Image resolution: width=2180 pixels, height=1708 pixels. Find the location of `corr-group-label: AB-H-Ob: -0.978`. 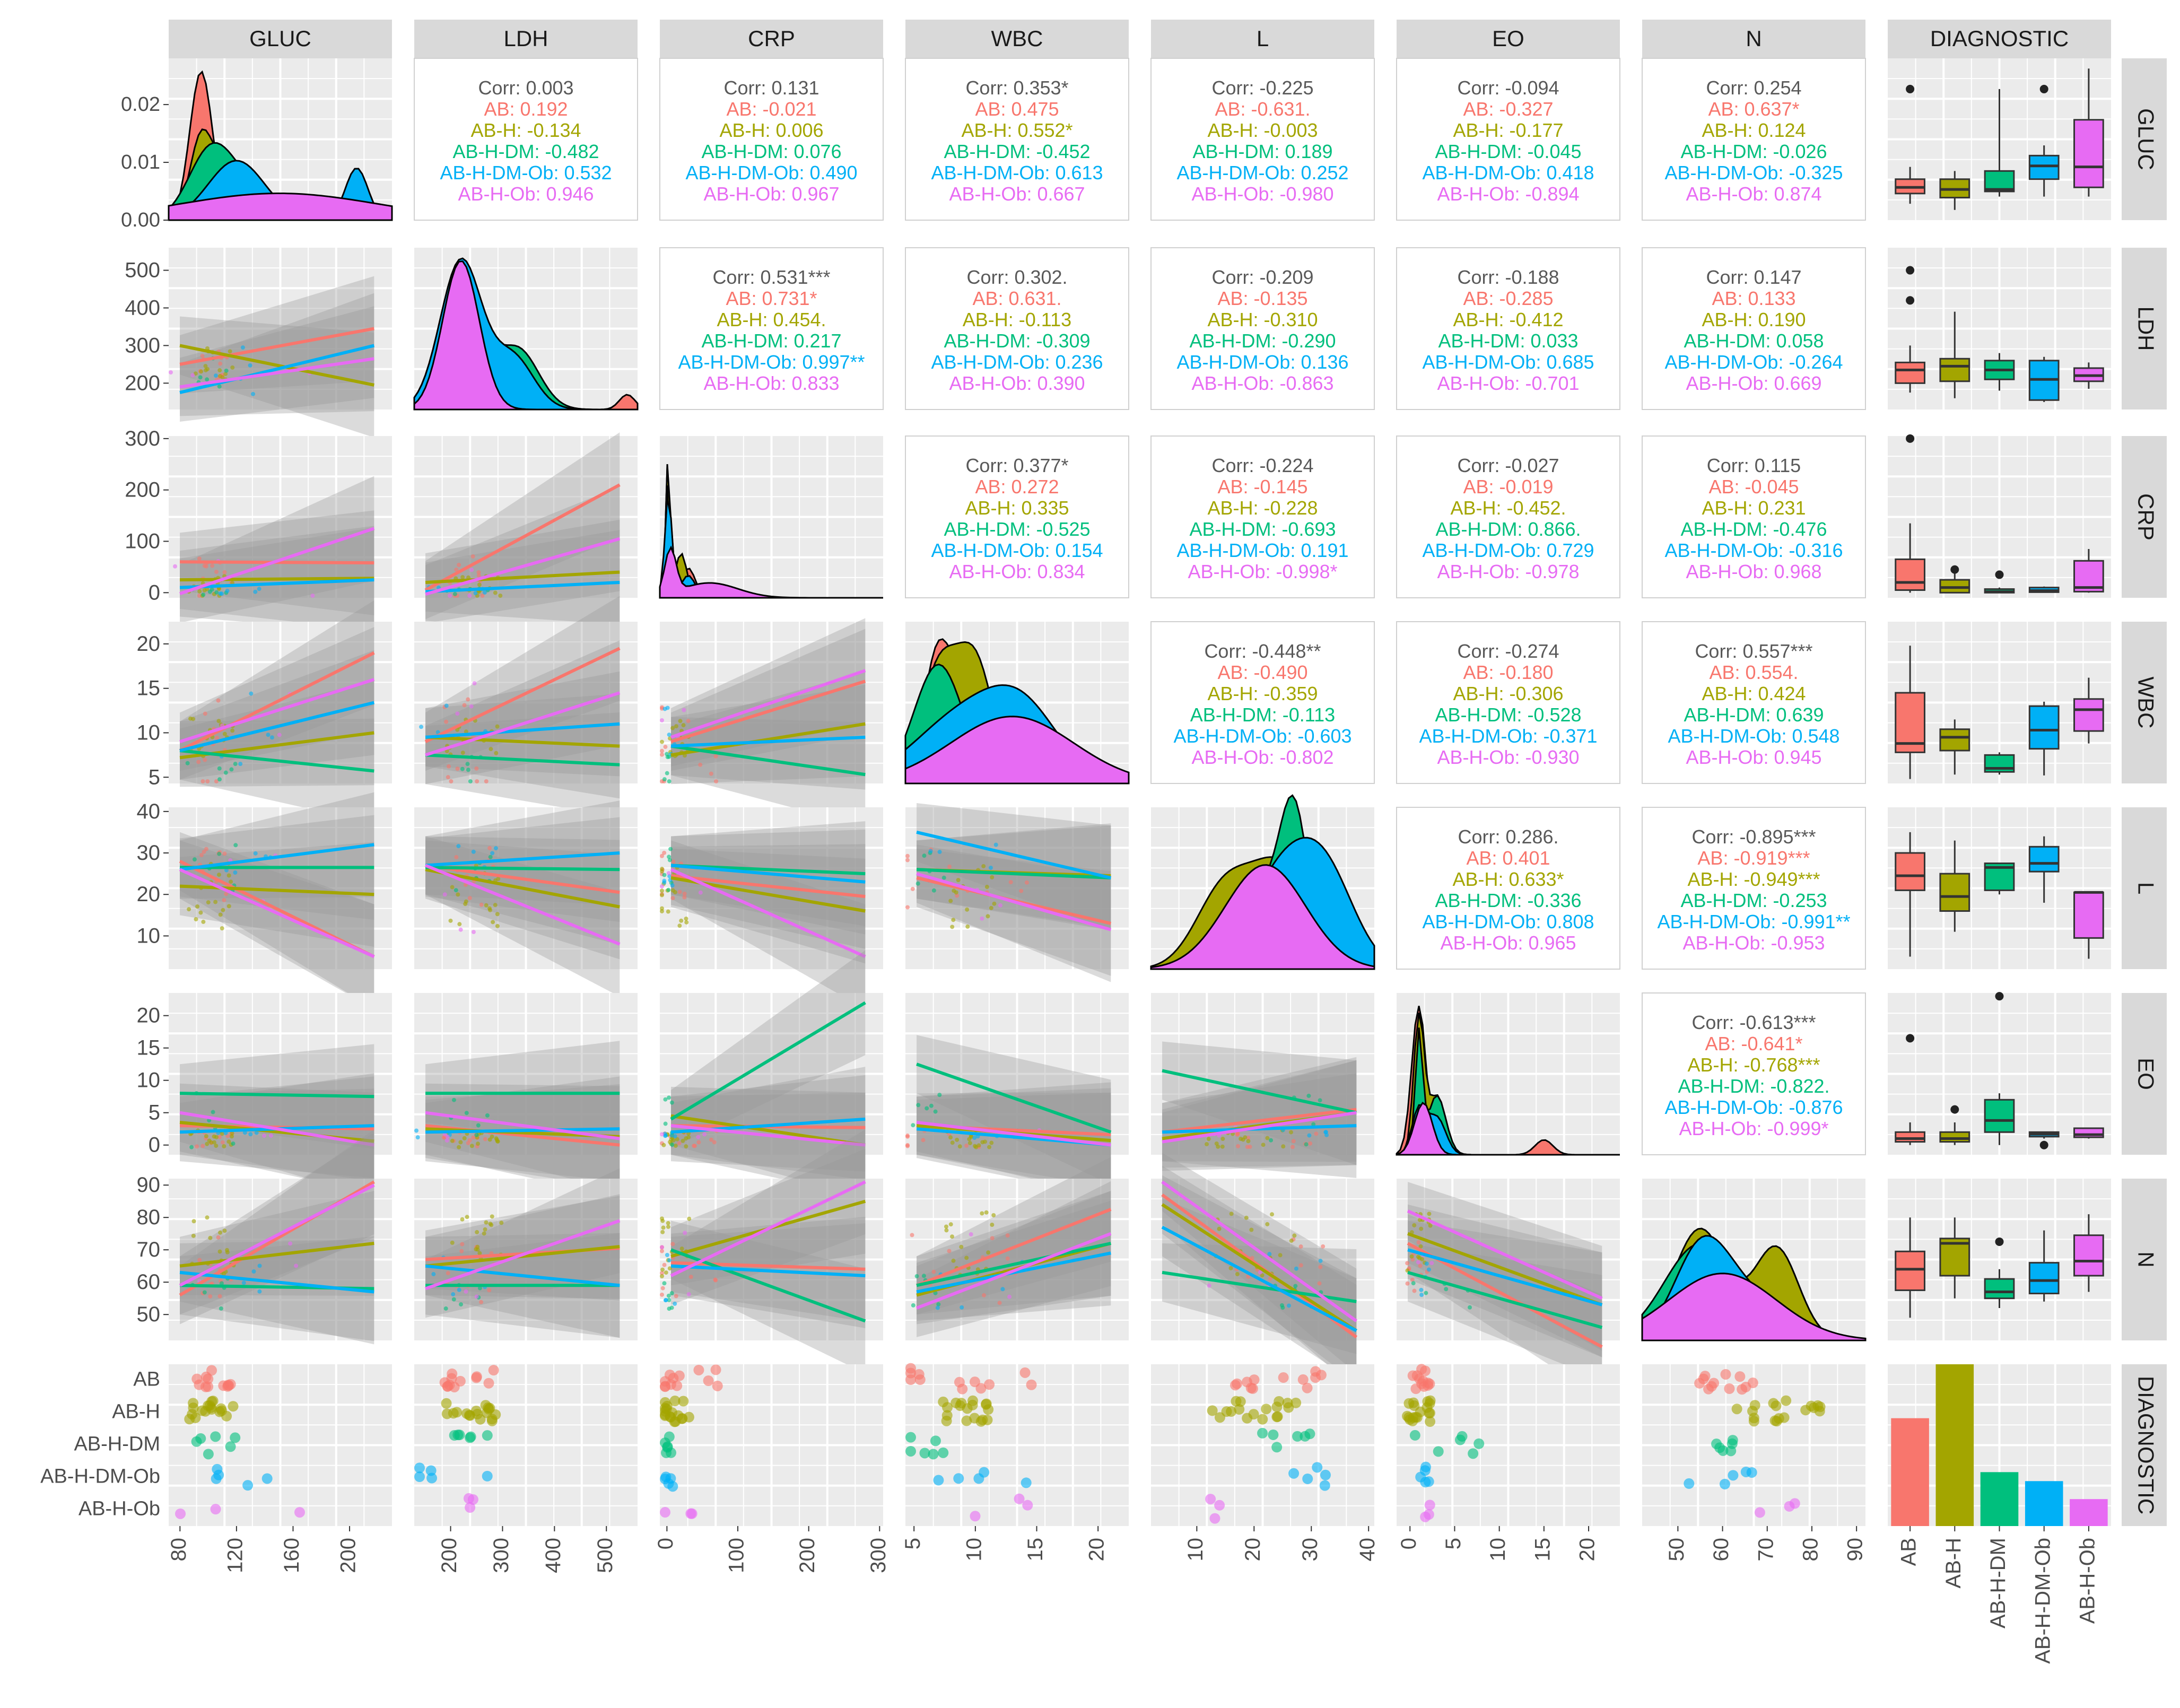

corr-group-label: AB-H-Ob: -0.978 is located at coordinates (1508, 572).